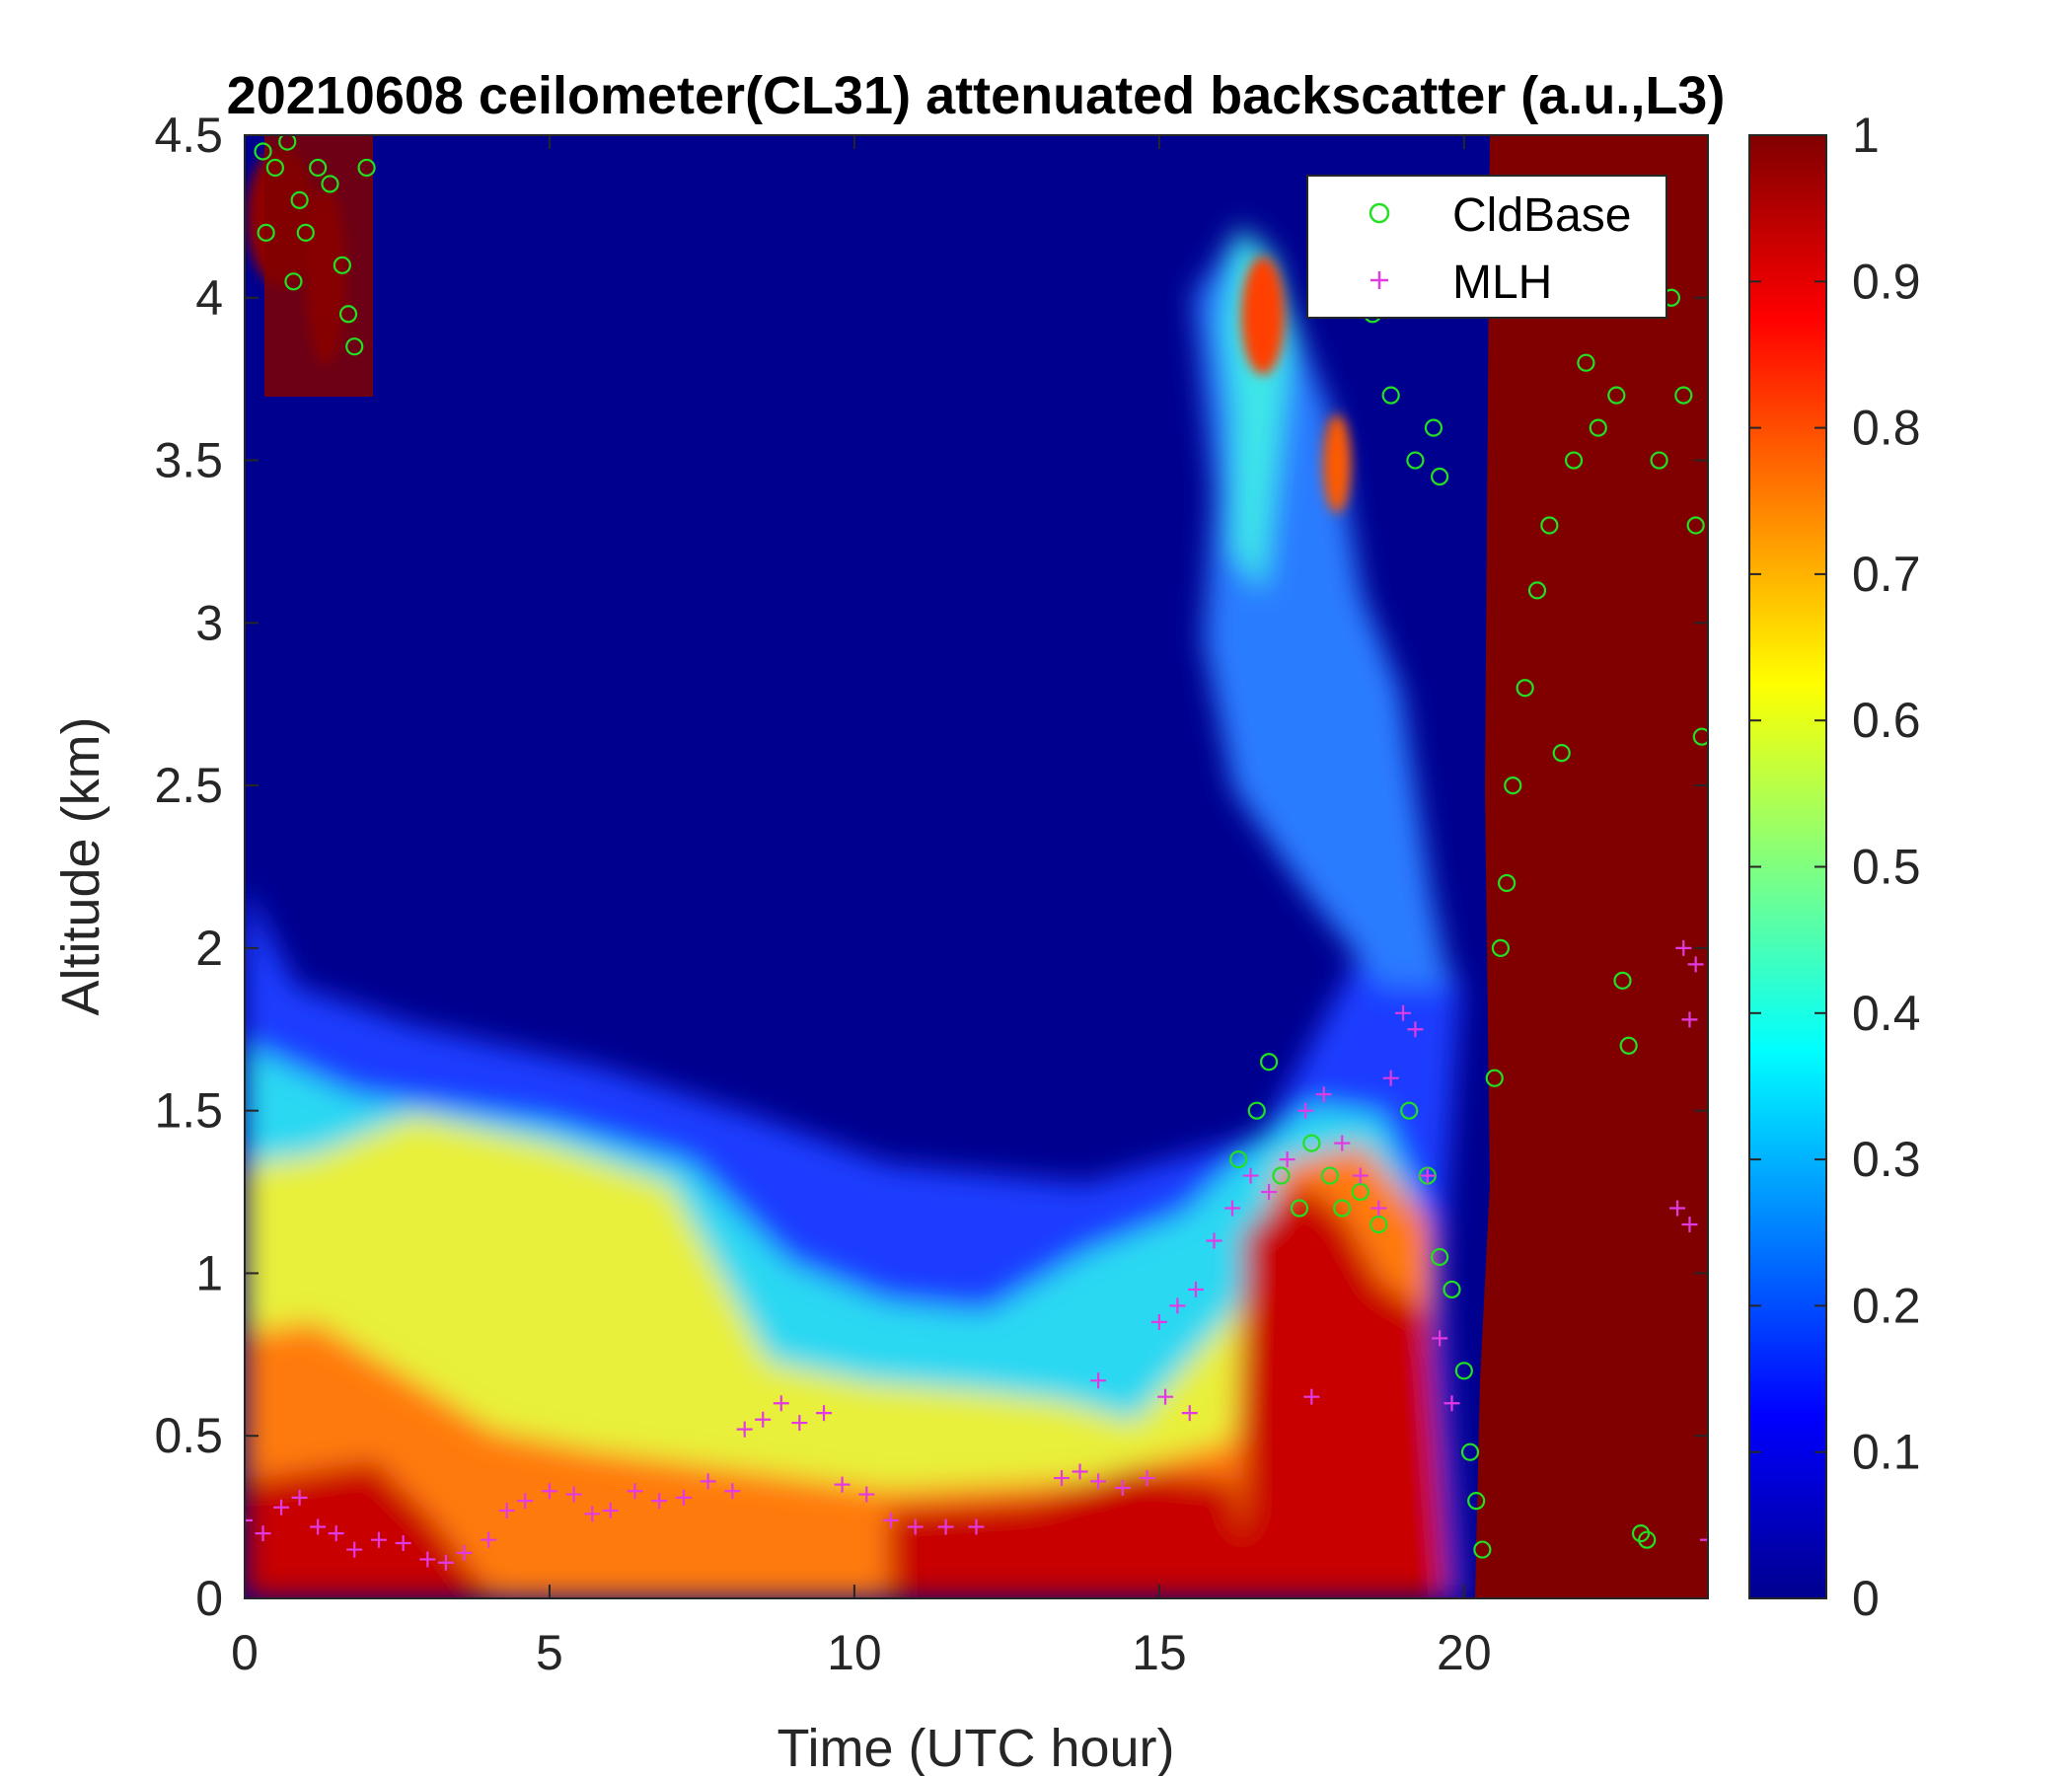 The image size is (2072, 1776). Describe the element at coordinates (209, 949) in the screenshot. I see `y-tick-label: 2` at that location.